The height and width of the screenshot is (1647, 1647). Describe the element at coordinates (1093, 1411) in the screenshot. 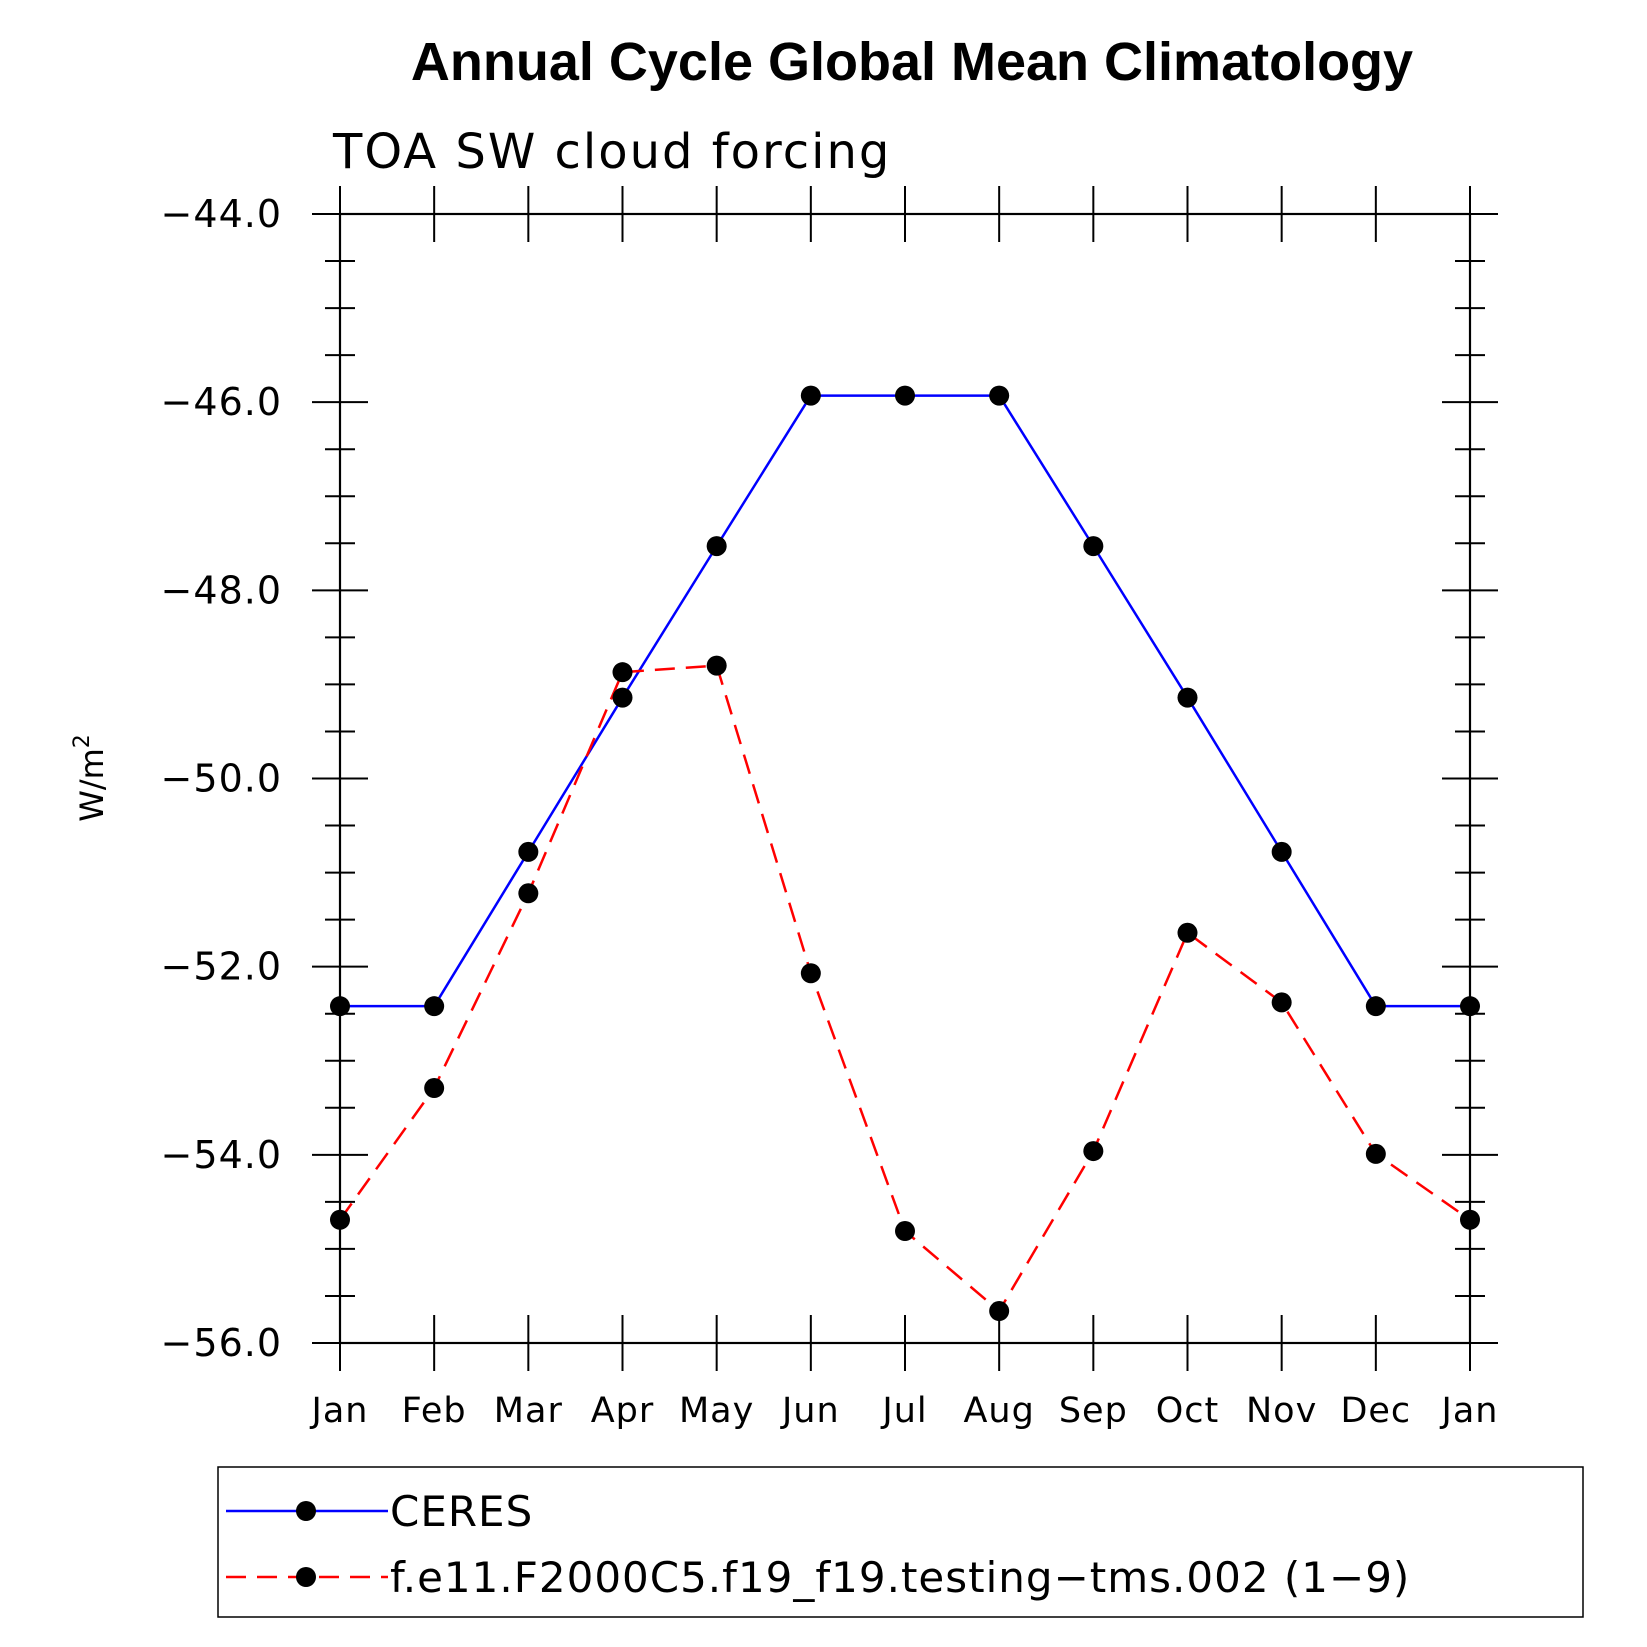

I see `x-tick-label: Sep` at that location.